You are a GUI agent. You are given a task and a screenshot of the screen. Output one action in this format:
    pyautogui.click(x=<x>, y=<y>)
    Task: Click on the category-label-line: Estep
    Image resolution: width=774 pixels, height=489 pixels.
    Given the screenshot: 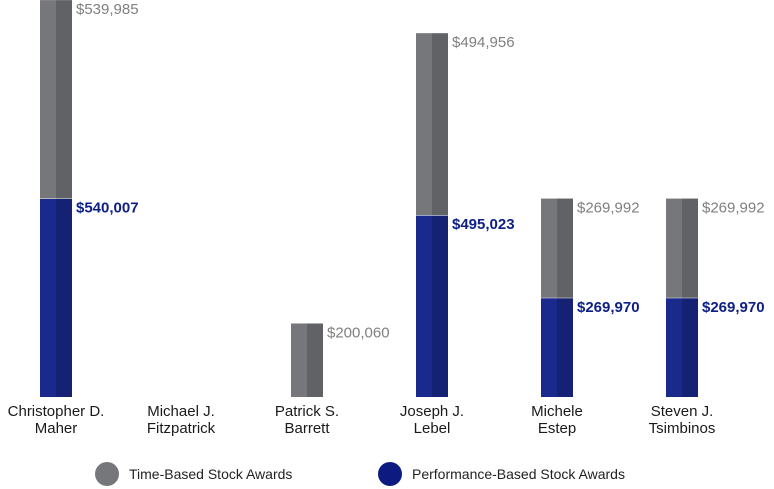 What is the action you would take?
    pyautogui.click(x=557, y=428)
    